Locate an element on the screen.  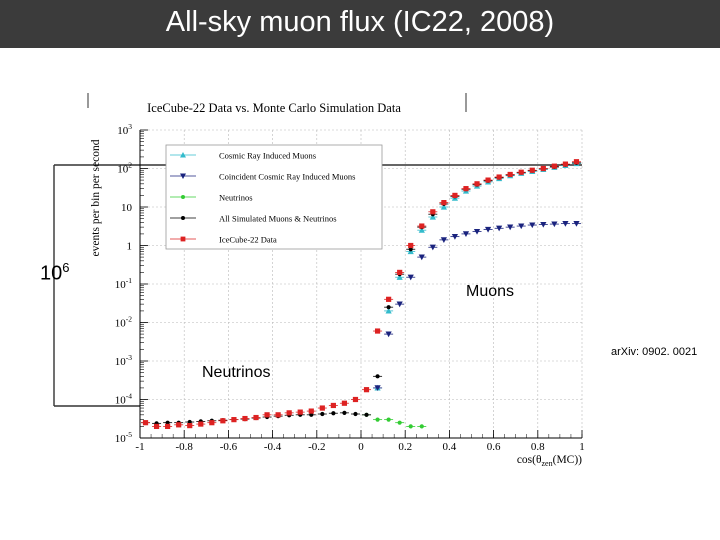
legend-label: Coincident Cosmic Ray Induced Muons is located at coordinates (287, 177).